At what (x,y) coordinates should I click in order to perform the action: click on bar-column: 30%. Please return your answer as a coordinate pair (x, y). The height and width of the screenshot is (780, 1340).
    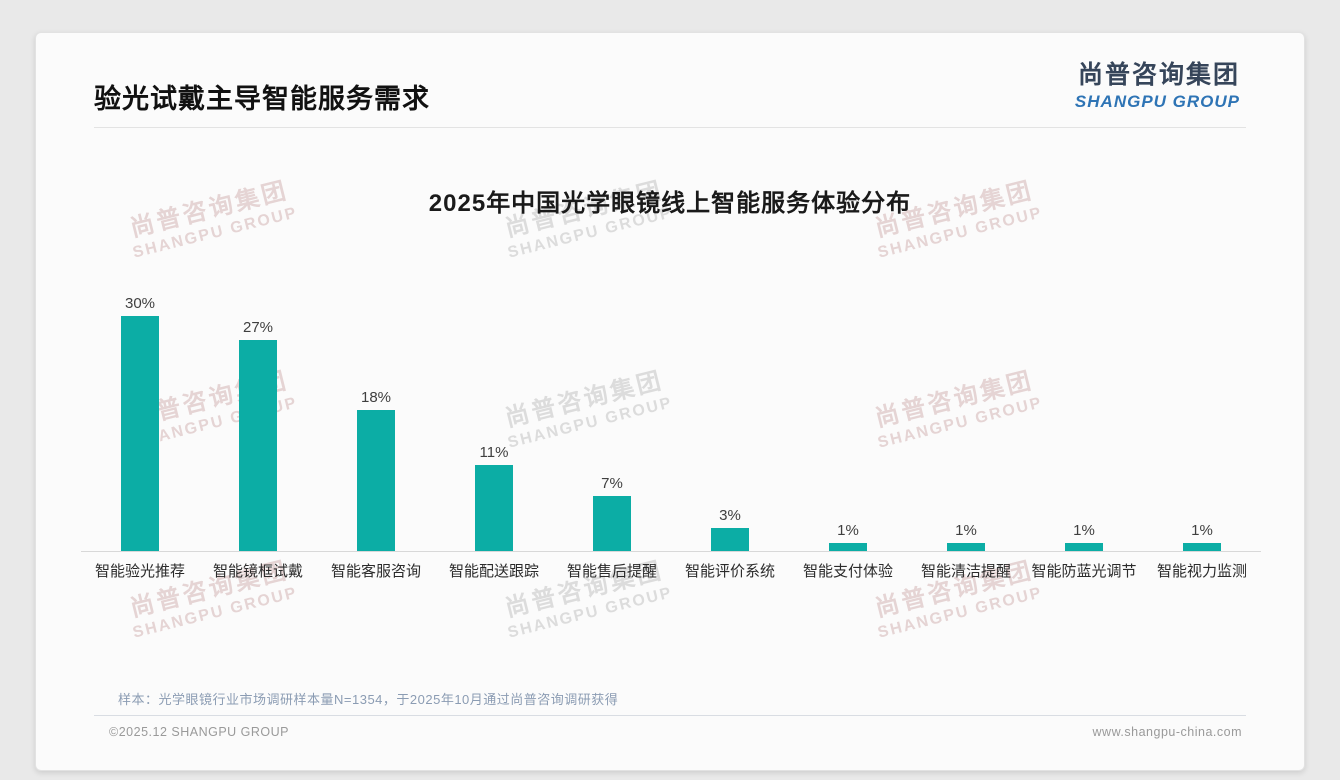
    Looking at the image, I should click on (140, 419).